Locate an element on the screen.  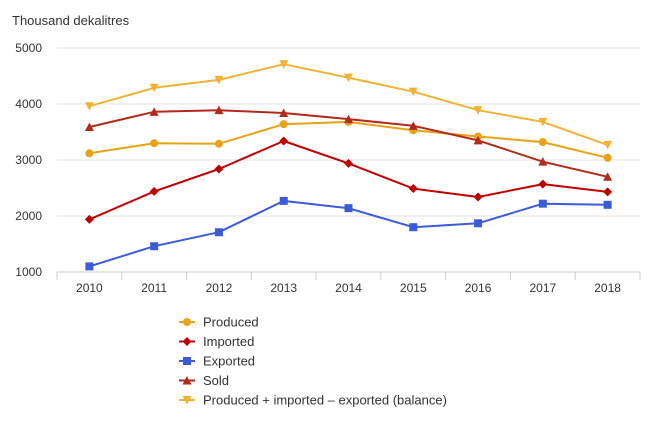
x-tick-label: 2010 is located at coordinates (89, 288).